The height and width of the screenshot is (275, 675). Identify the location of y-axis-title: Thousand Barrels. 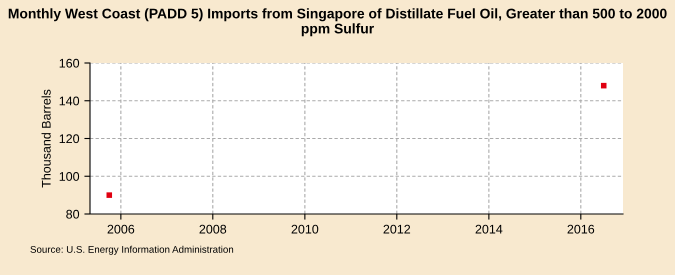
(46, 139).